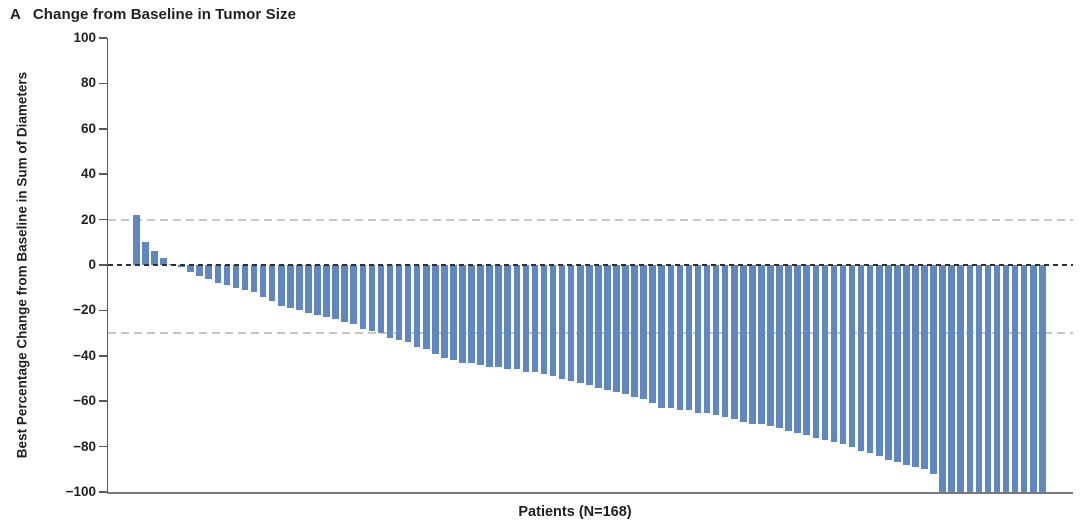 The height and width of the screenshot is (526, 1080). Describe the element at coordinates (88, 128) in the screenshot. I see `y-tick-label: 60` at that location.